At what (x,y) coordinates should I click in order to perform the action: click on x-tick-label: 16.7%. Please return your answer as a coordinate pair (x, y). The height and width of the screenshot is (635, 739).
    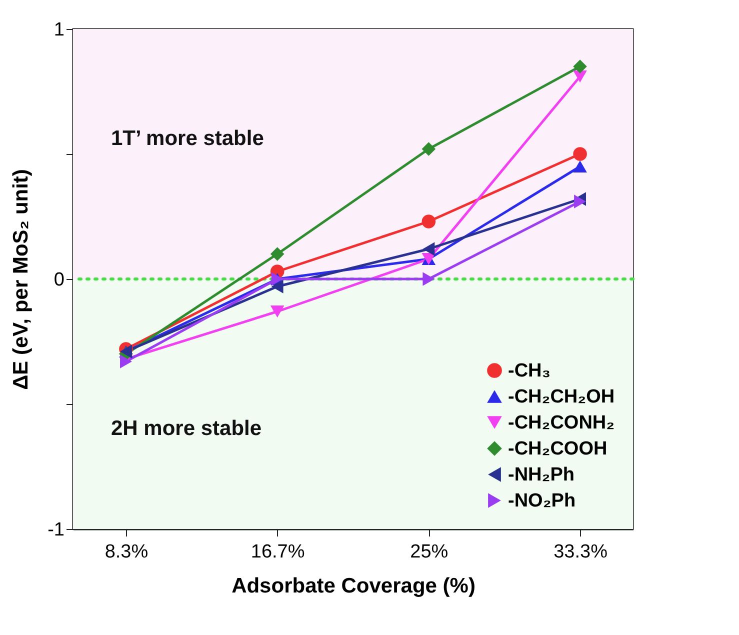
    Looking at the image, I should click on (277, 552).